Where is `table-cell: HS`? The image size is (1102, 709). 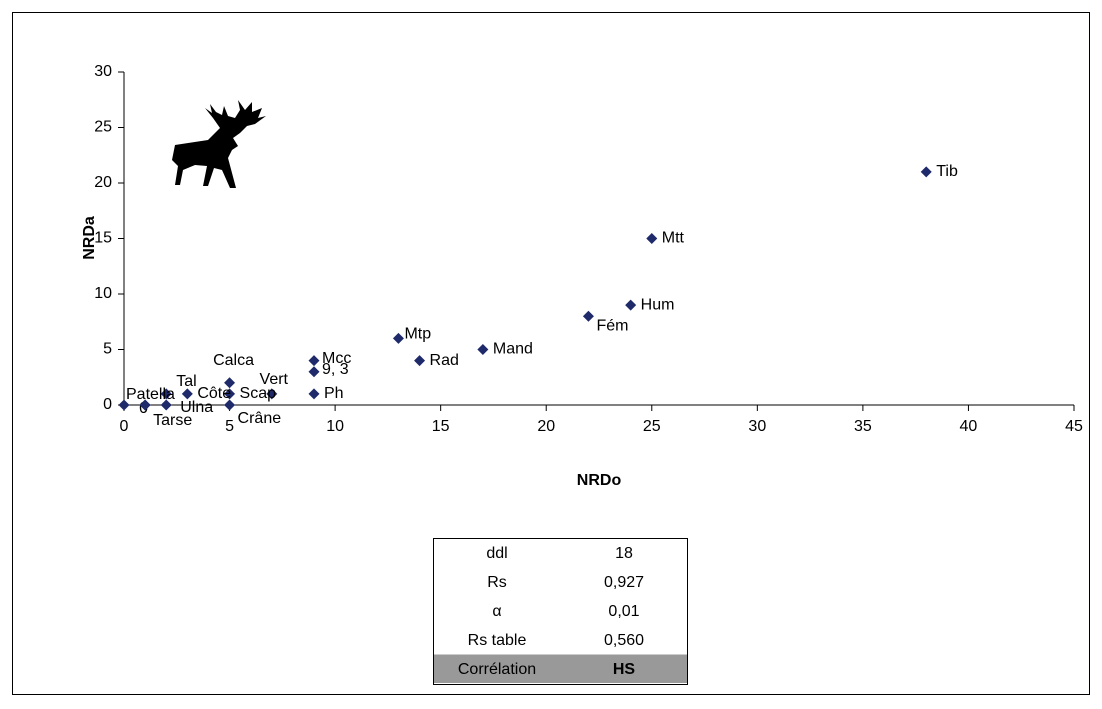 table-cell: HS is located at coordinates (624, 669).